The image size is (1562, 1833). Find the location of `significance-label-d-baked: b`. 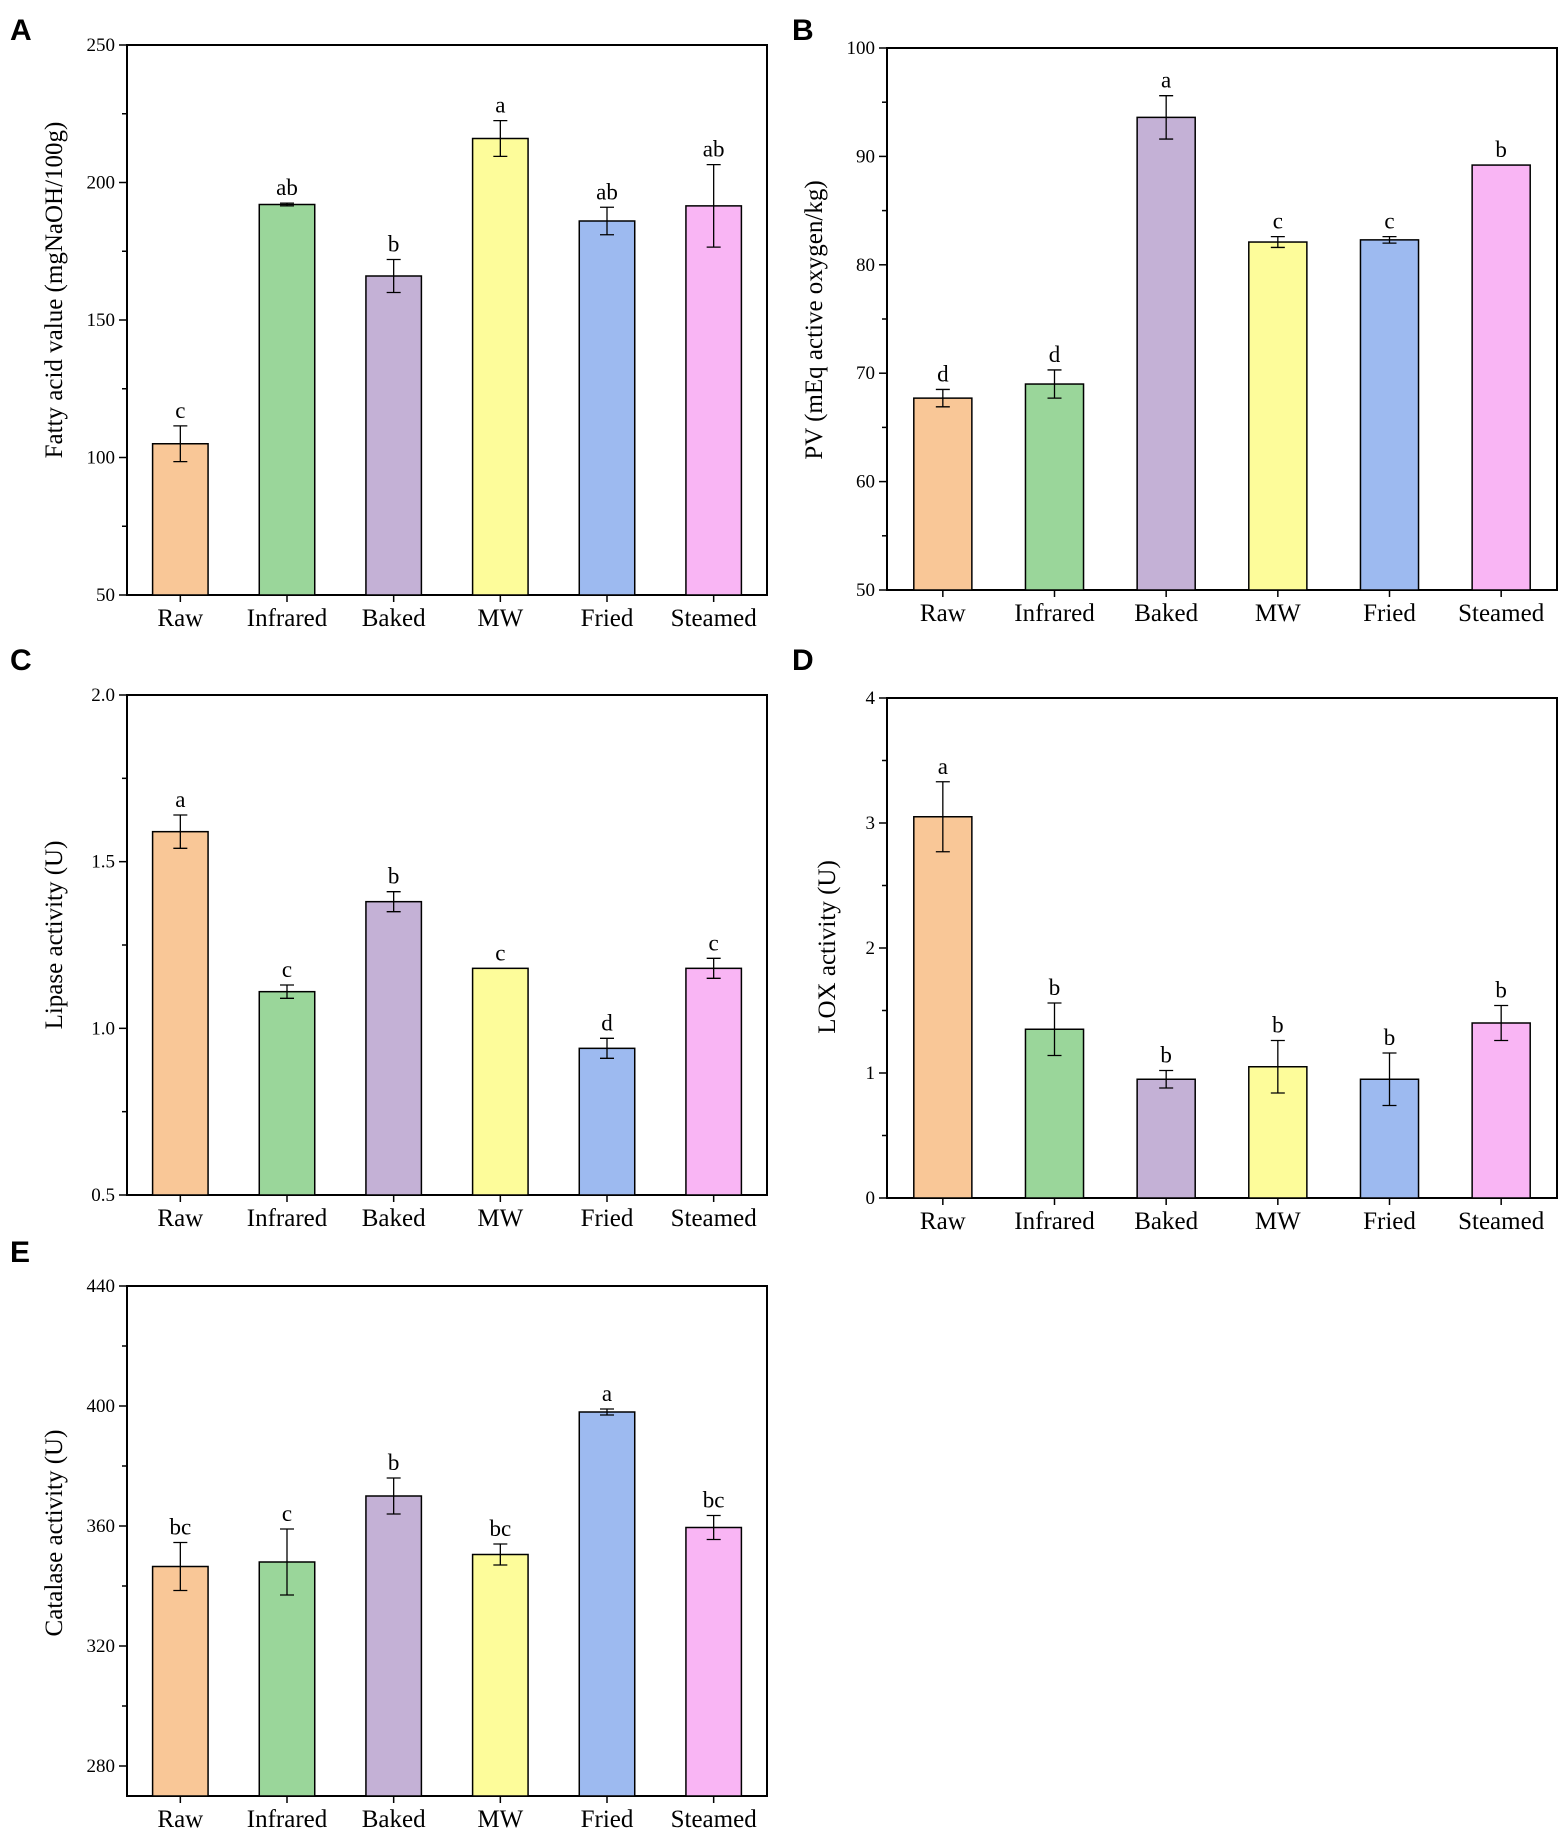

significance-label-d-baked: b is located at coordinates (1166, 1055).